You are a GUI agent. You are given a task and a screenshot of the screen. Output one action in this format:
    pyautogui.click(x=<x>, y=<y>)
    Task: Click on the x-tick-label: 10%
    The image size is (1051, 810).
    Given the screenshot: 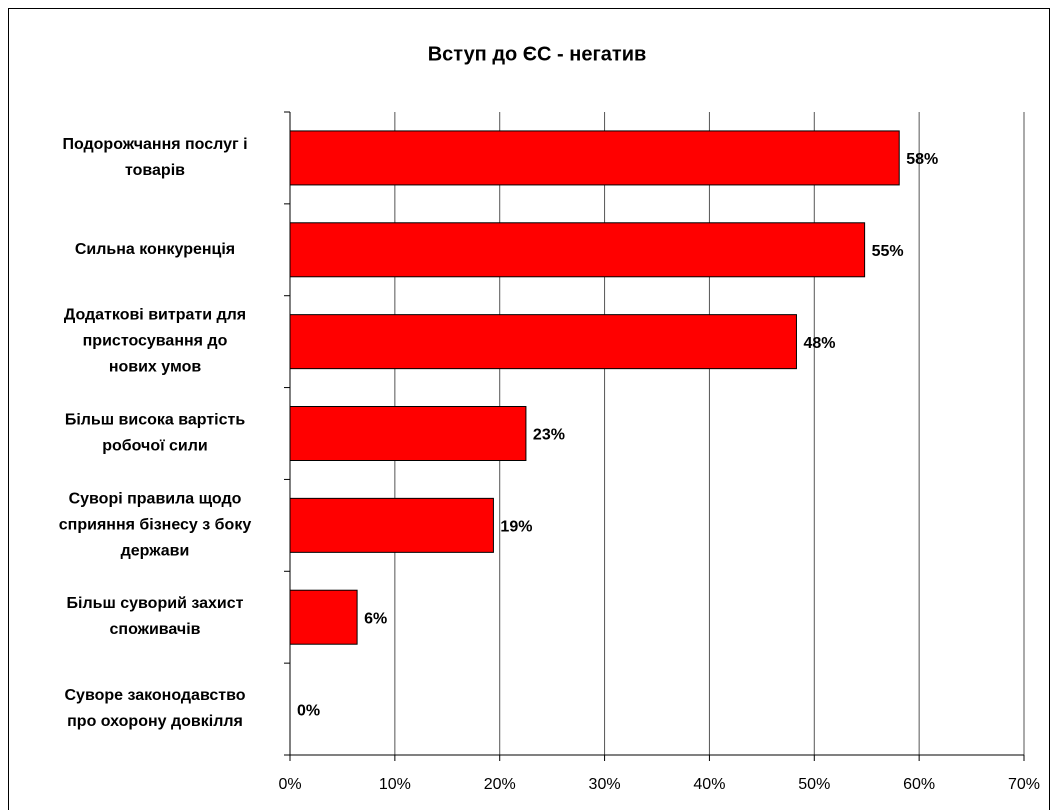 What is the action you would take?
    pyautogui.click(x=395, y=784)
    